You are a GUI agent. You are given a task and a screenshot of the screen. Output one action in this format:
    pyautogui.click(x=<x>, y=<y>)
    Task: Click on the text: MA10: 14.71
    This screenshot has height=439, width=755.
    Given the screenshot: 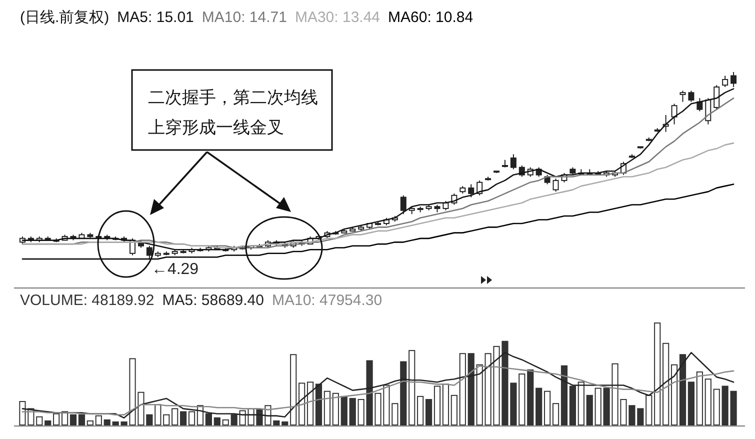 What is the action you would take?
    pyautogui.click(x=244, y=17)
    